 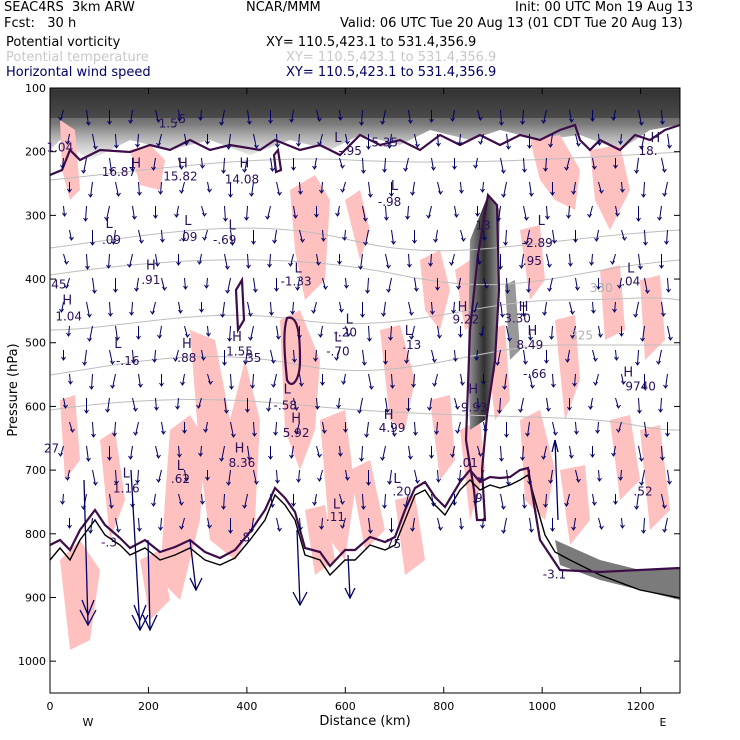 What do you see at coordinates (246, 706) in the screenshot?
I see `x-tick-label: 400` at bounding box center [246, 706].